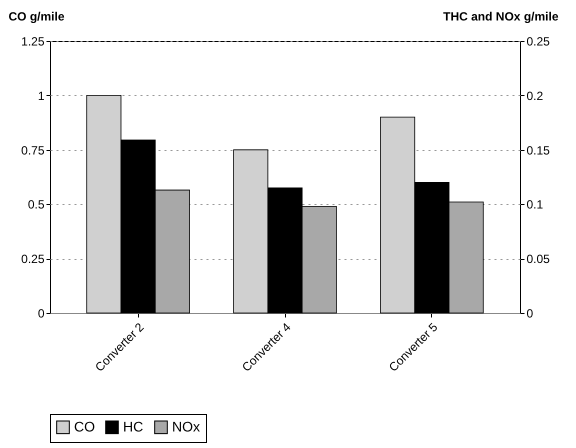 This screenshot has height=448, width=576. What do you see at coordinates (85, 426) in the screenshot?
I see `legend-label: CO` at bounding box center [85, 426].